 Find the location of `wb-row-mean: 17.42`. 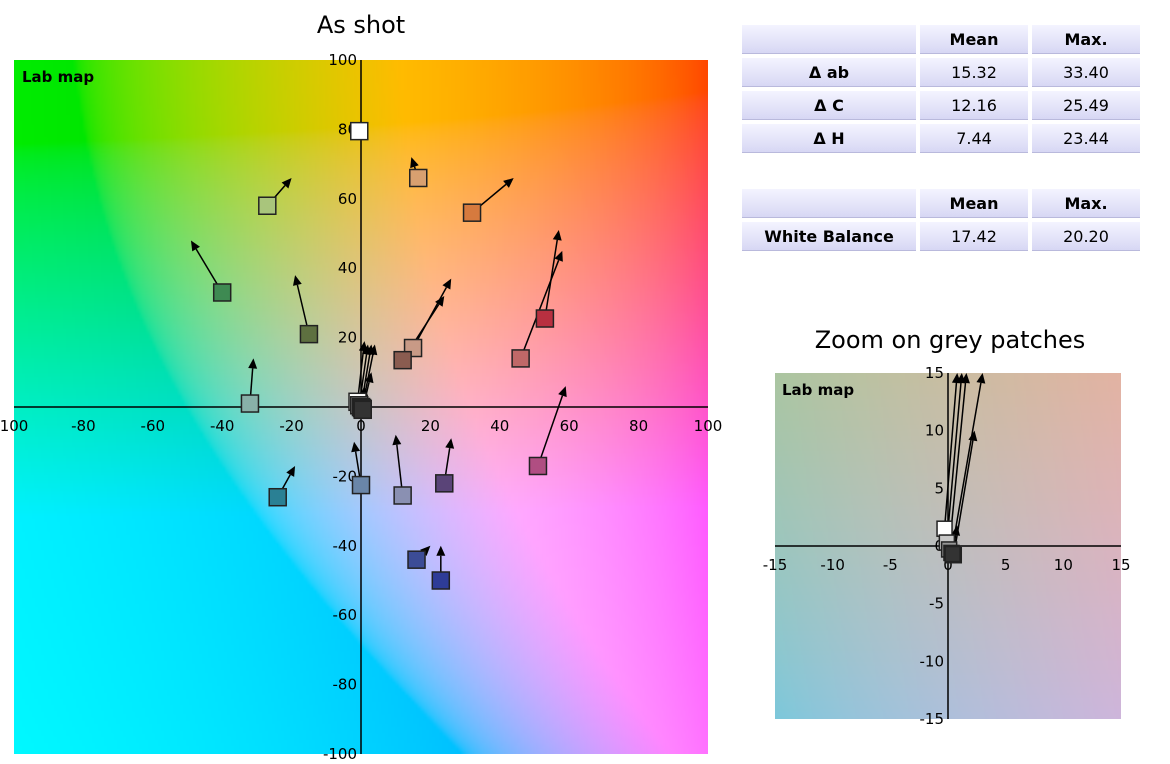

wb-row-mean: 17.42 is located at coordinates (974, 236).